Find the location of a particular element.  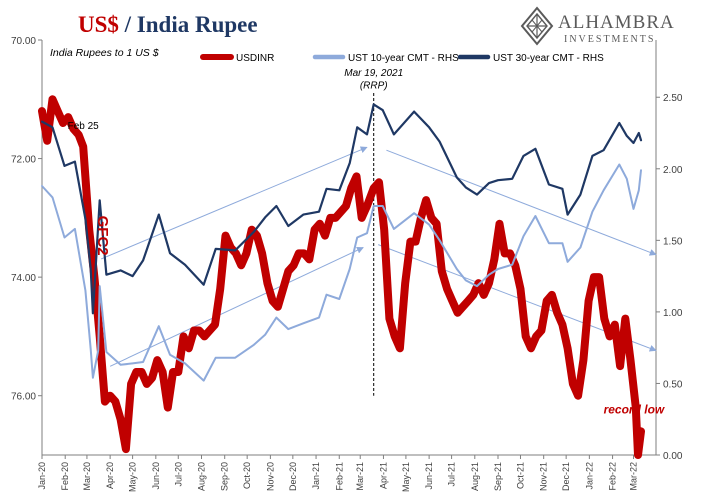

x-tick-label: Nov-21 is located at coordinates (544, 476).